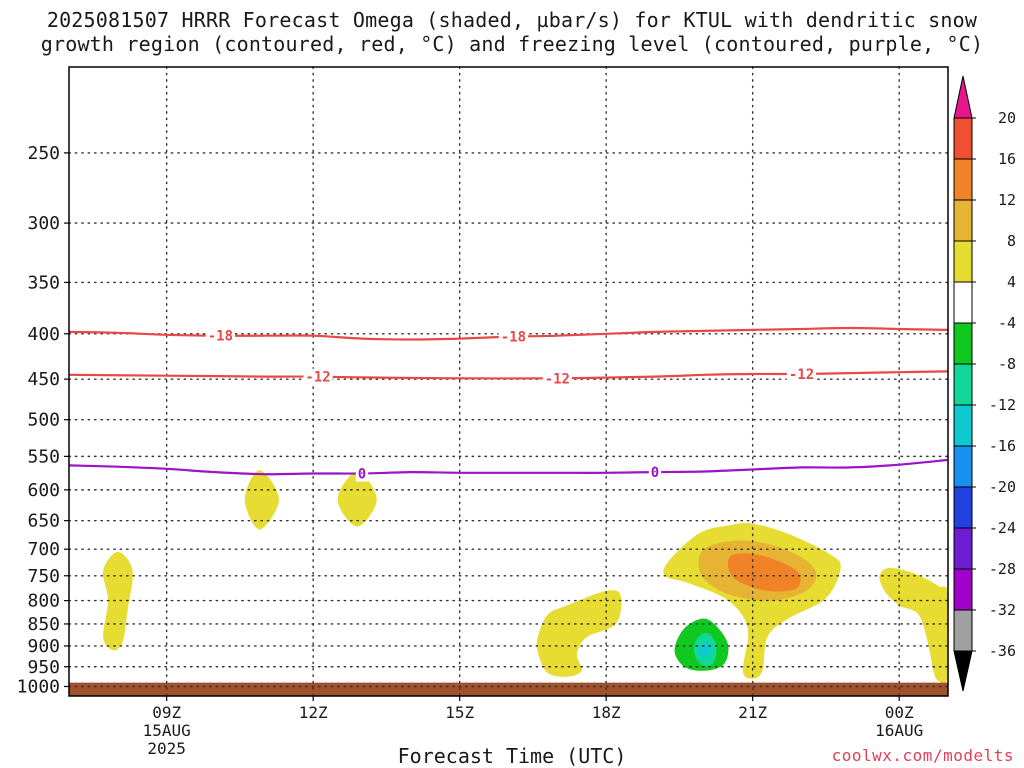 The width and height of the screenshot is (1024, 768). I want to click on x-tick-label: 18Z, so click(606, 712).